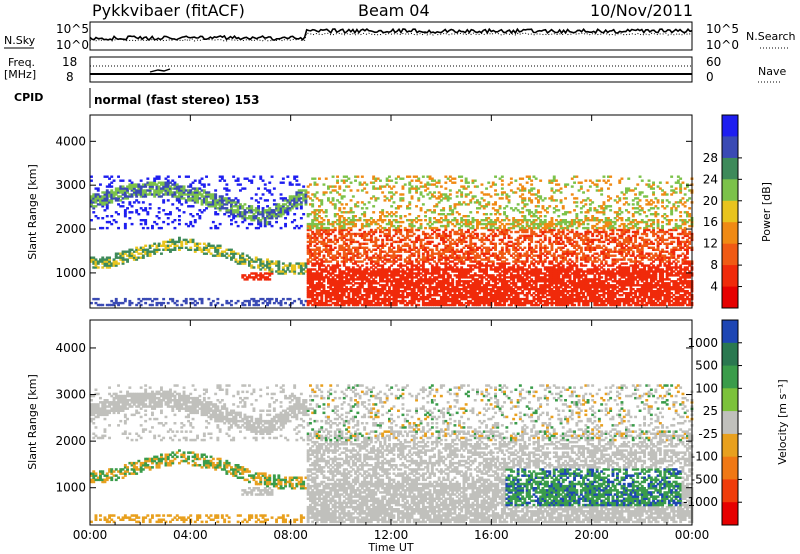  What do you see at coordinates (400, 36) in the screenshot?
I see `nsky-panel: N.Sky 10^5 10^0 10^5 10^0 N.Search` at bounding box center [400, 36].